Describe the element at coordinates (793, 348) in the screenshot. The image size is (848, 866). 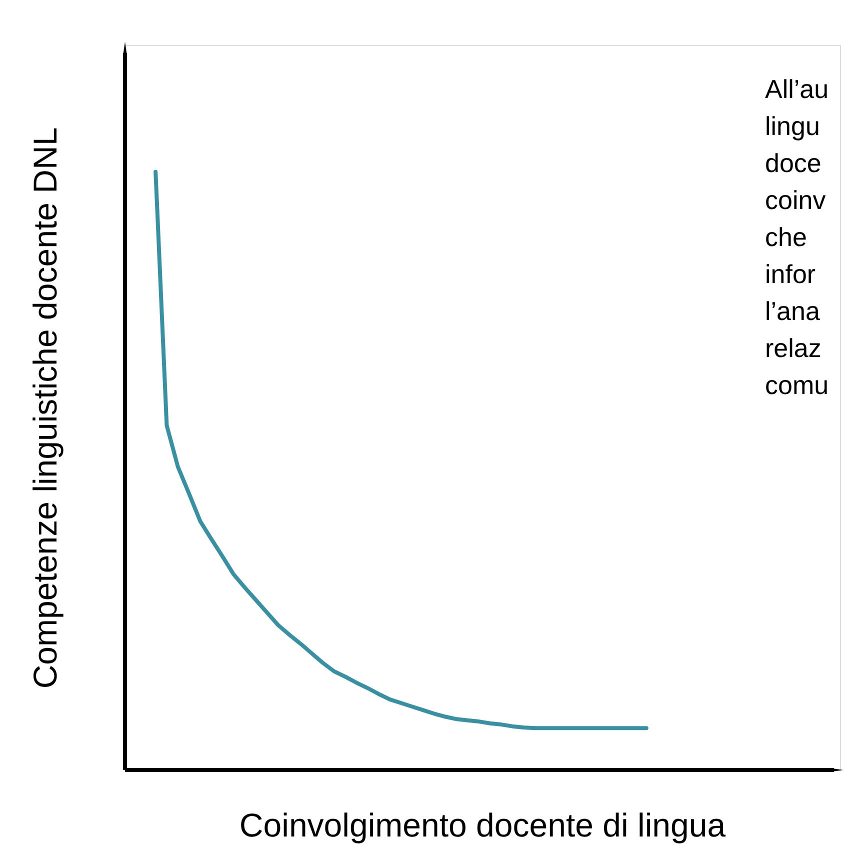
I see `text: relaz` at that location.